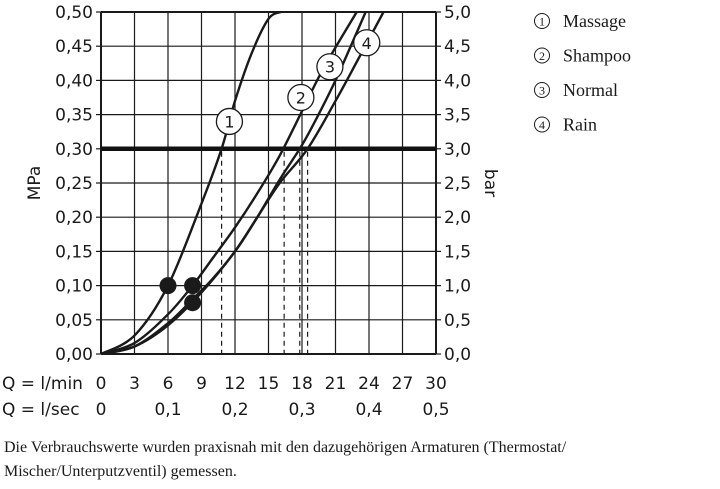 The height and width of the screenshot is (489, 720). I want to click on x-tick-label-lmin: 18, so click(302, 384).